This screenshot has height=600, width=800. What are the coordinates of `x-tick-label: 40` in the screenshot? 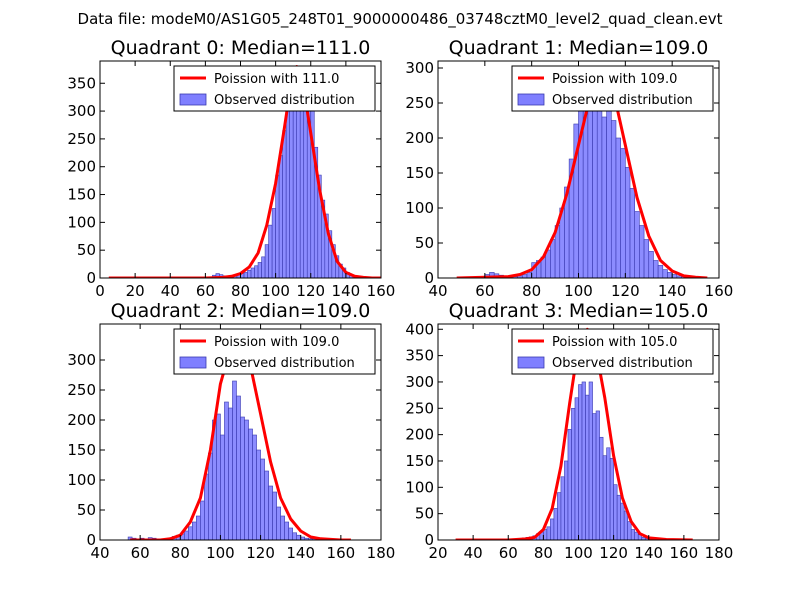 It's located at (473, 553).